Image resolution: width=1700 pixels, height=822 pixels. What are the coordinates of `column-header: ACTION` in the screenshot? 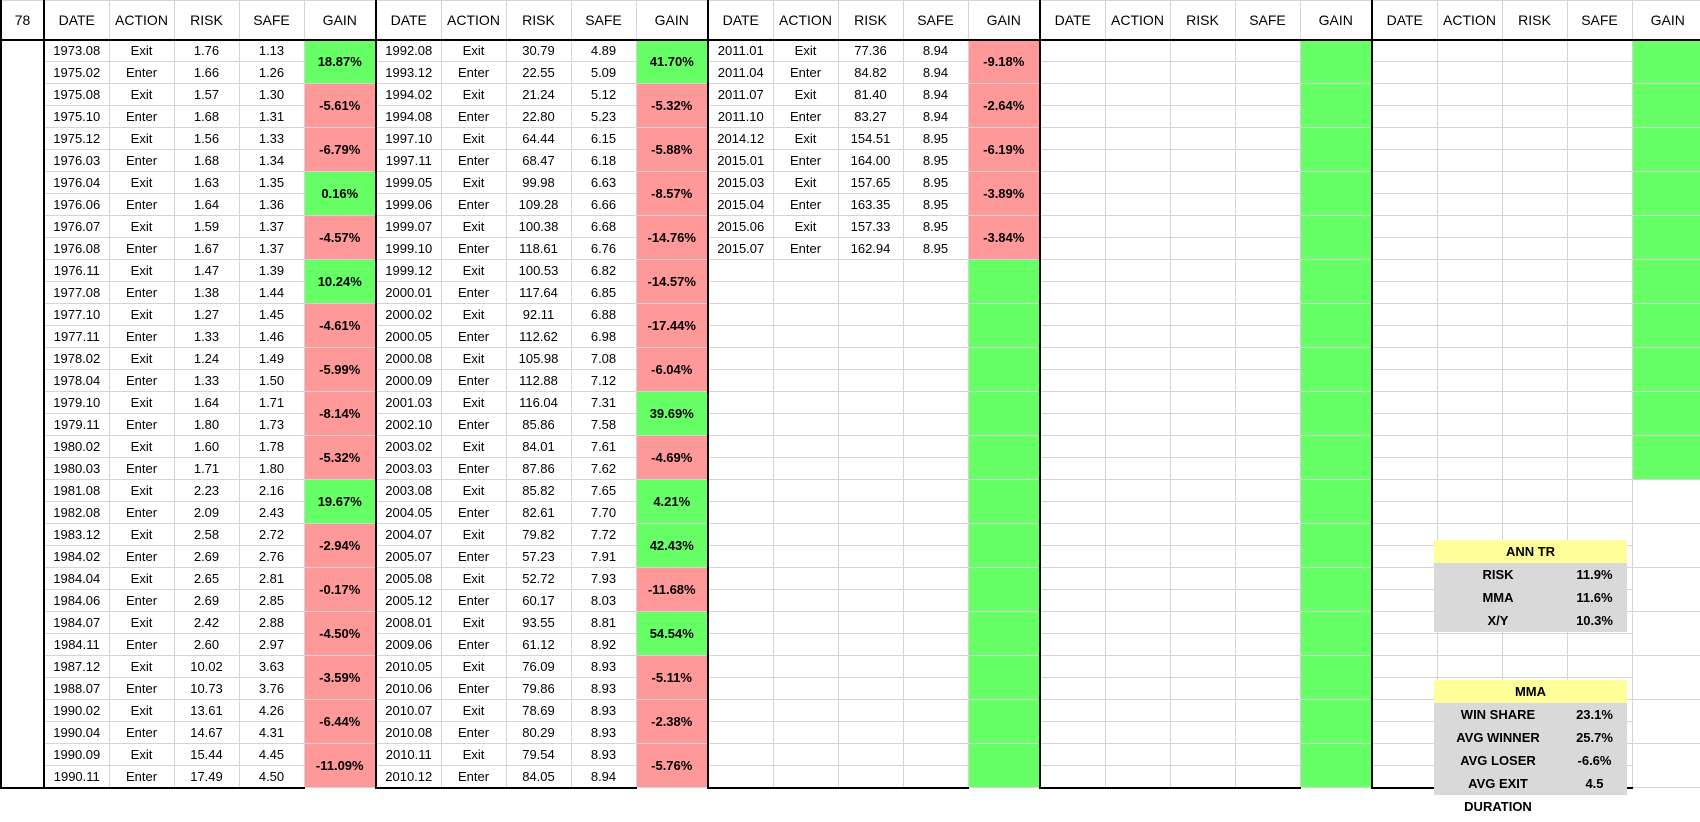 It's located at (1137, 20).